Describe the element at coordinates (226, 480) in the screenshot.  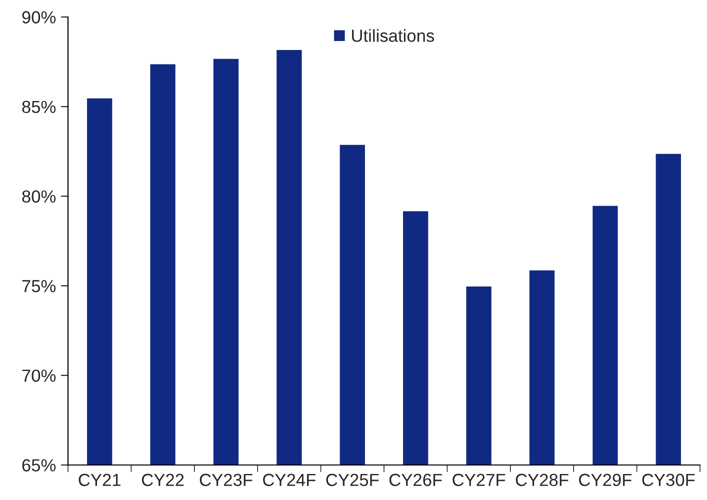
I see `x-tick-label: CY23F` at that location.